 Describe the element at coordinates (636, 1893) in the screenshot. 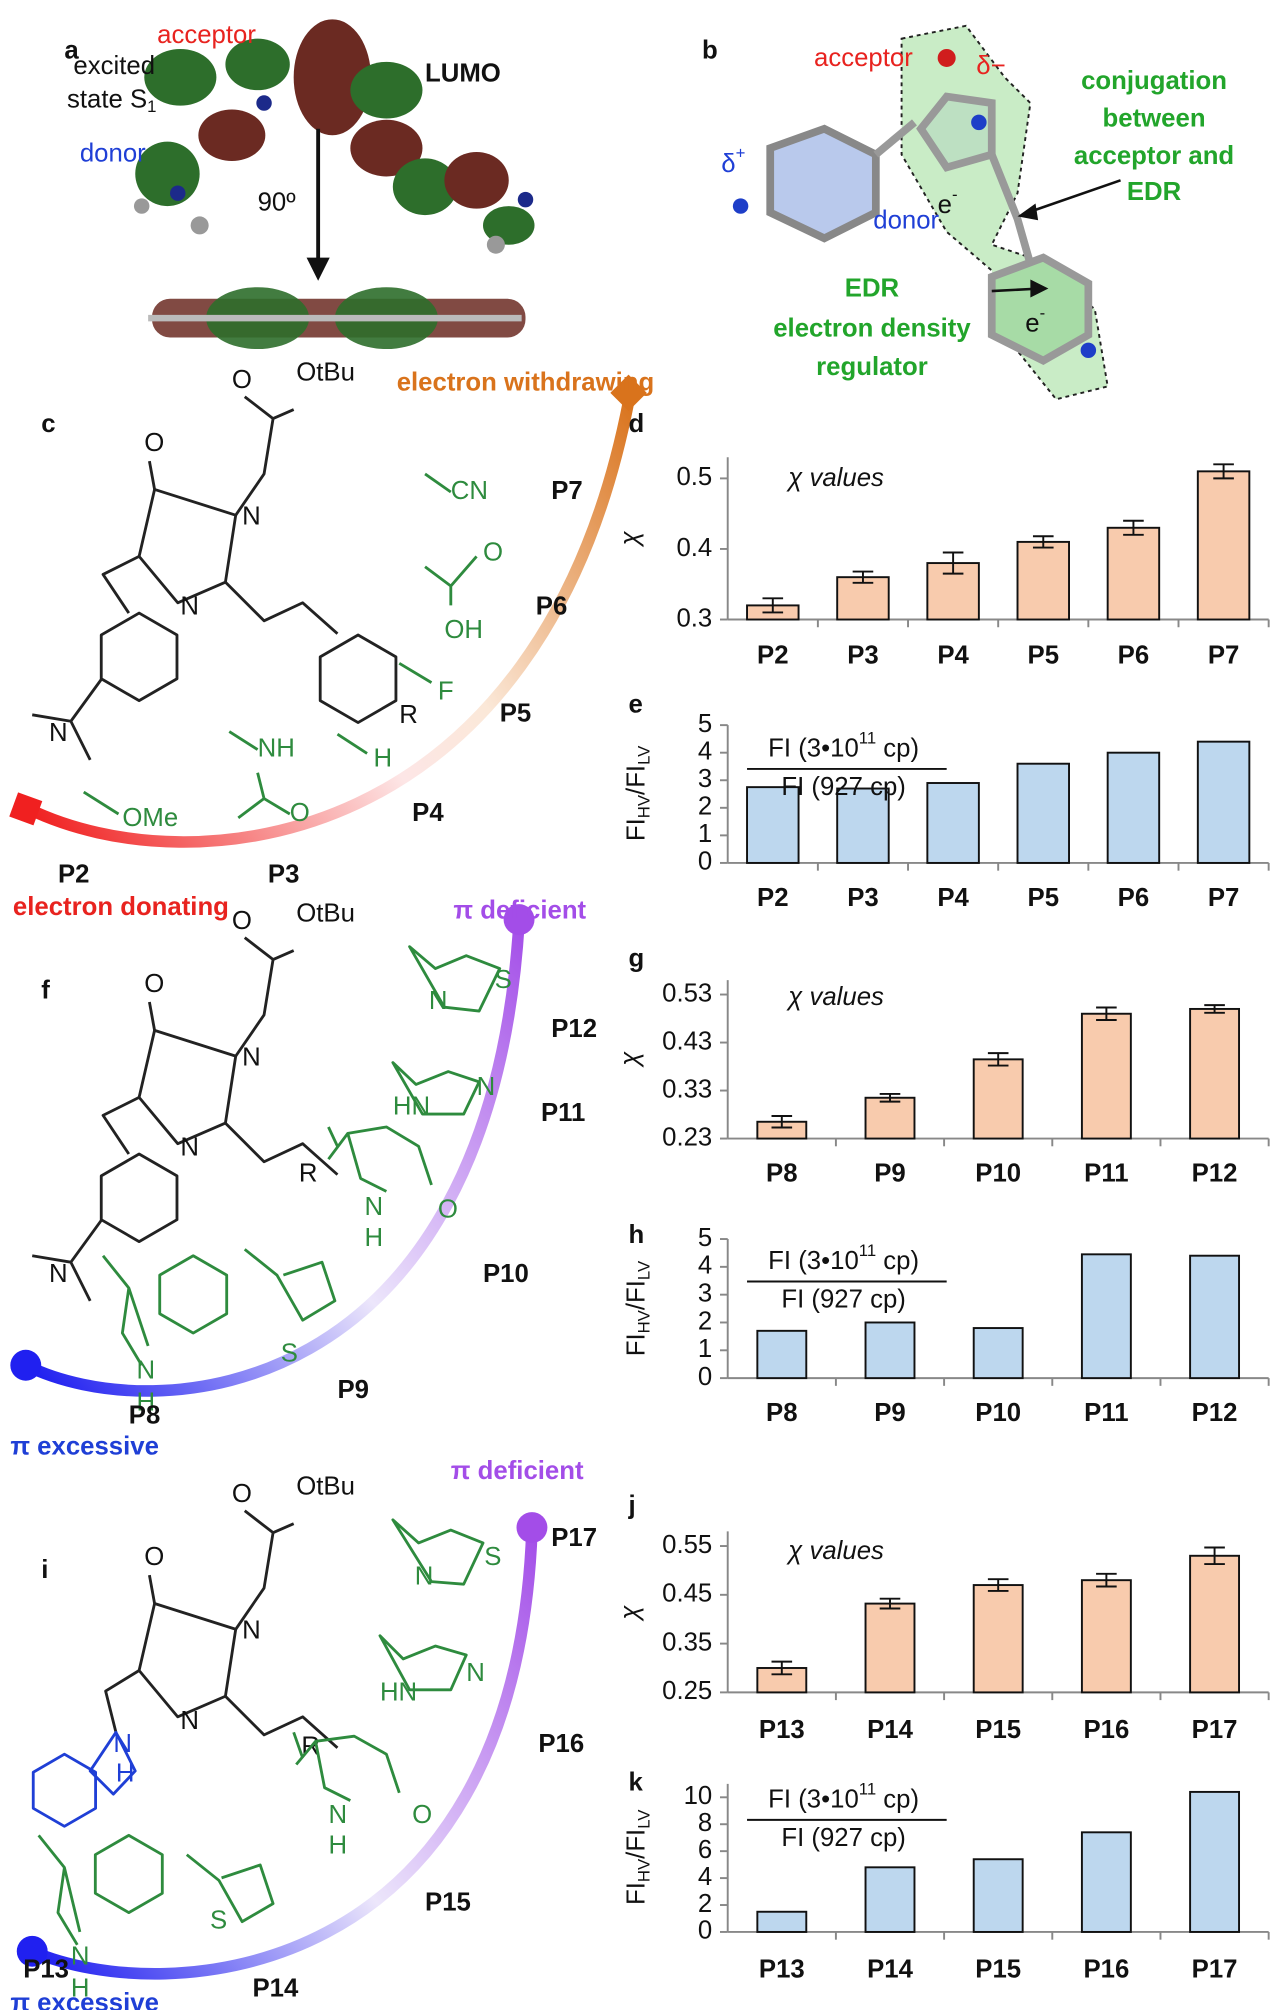

I see `label-text: FI` at that location.